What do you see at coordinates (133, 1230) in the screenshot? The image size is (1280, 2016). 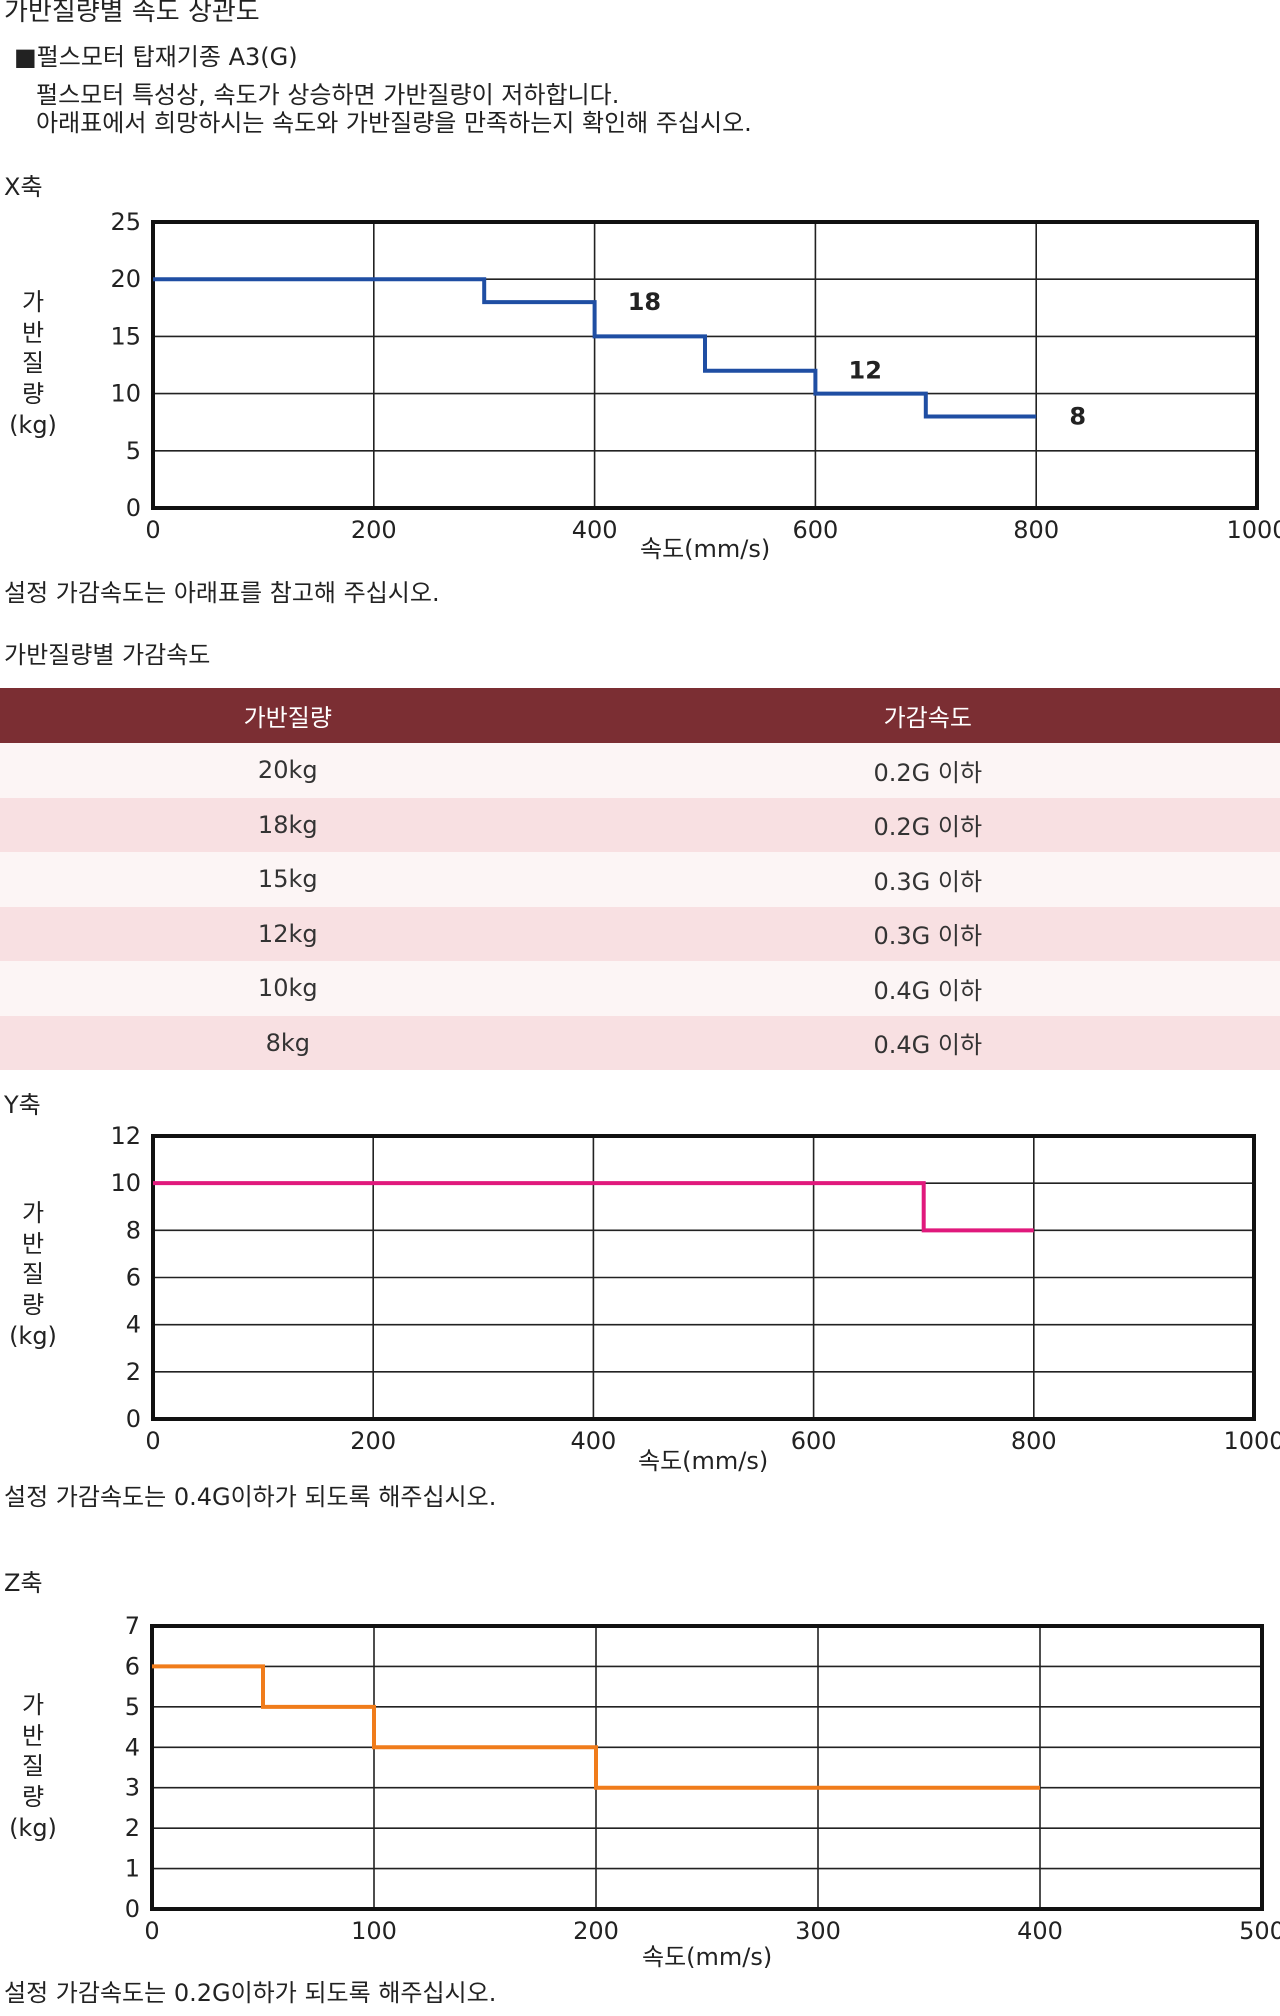 I see `y-tick-label: 8` at bounding box center [133, 1230].